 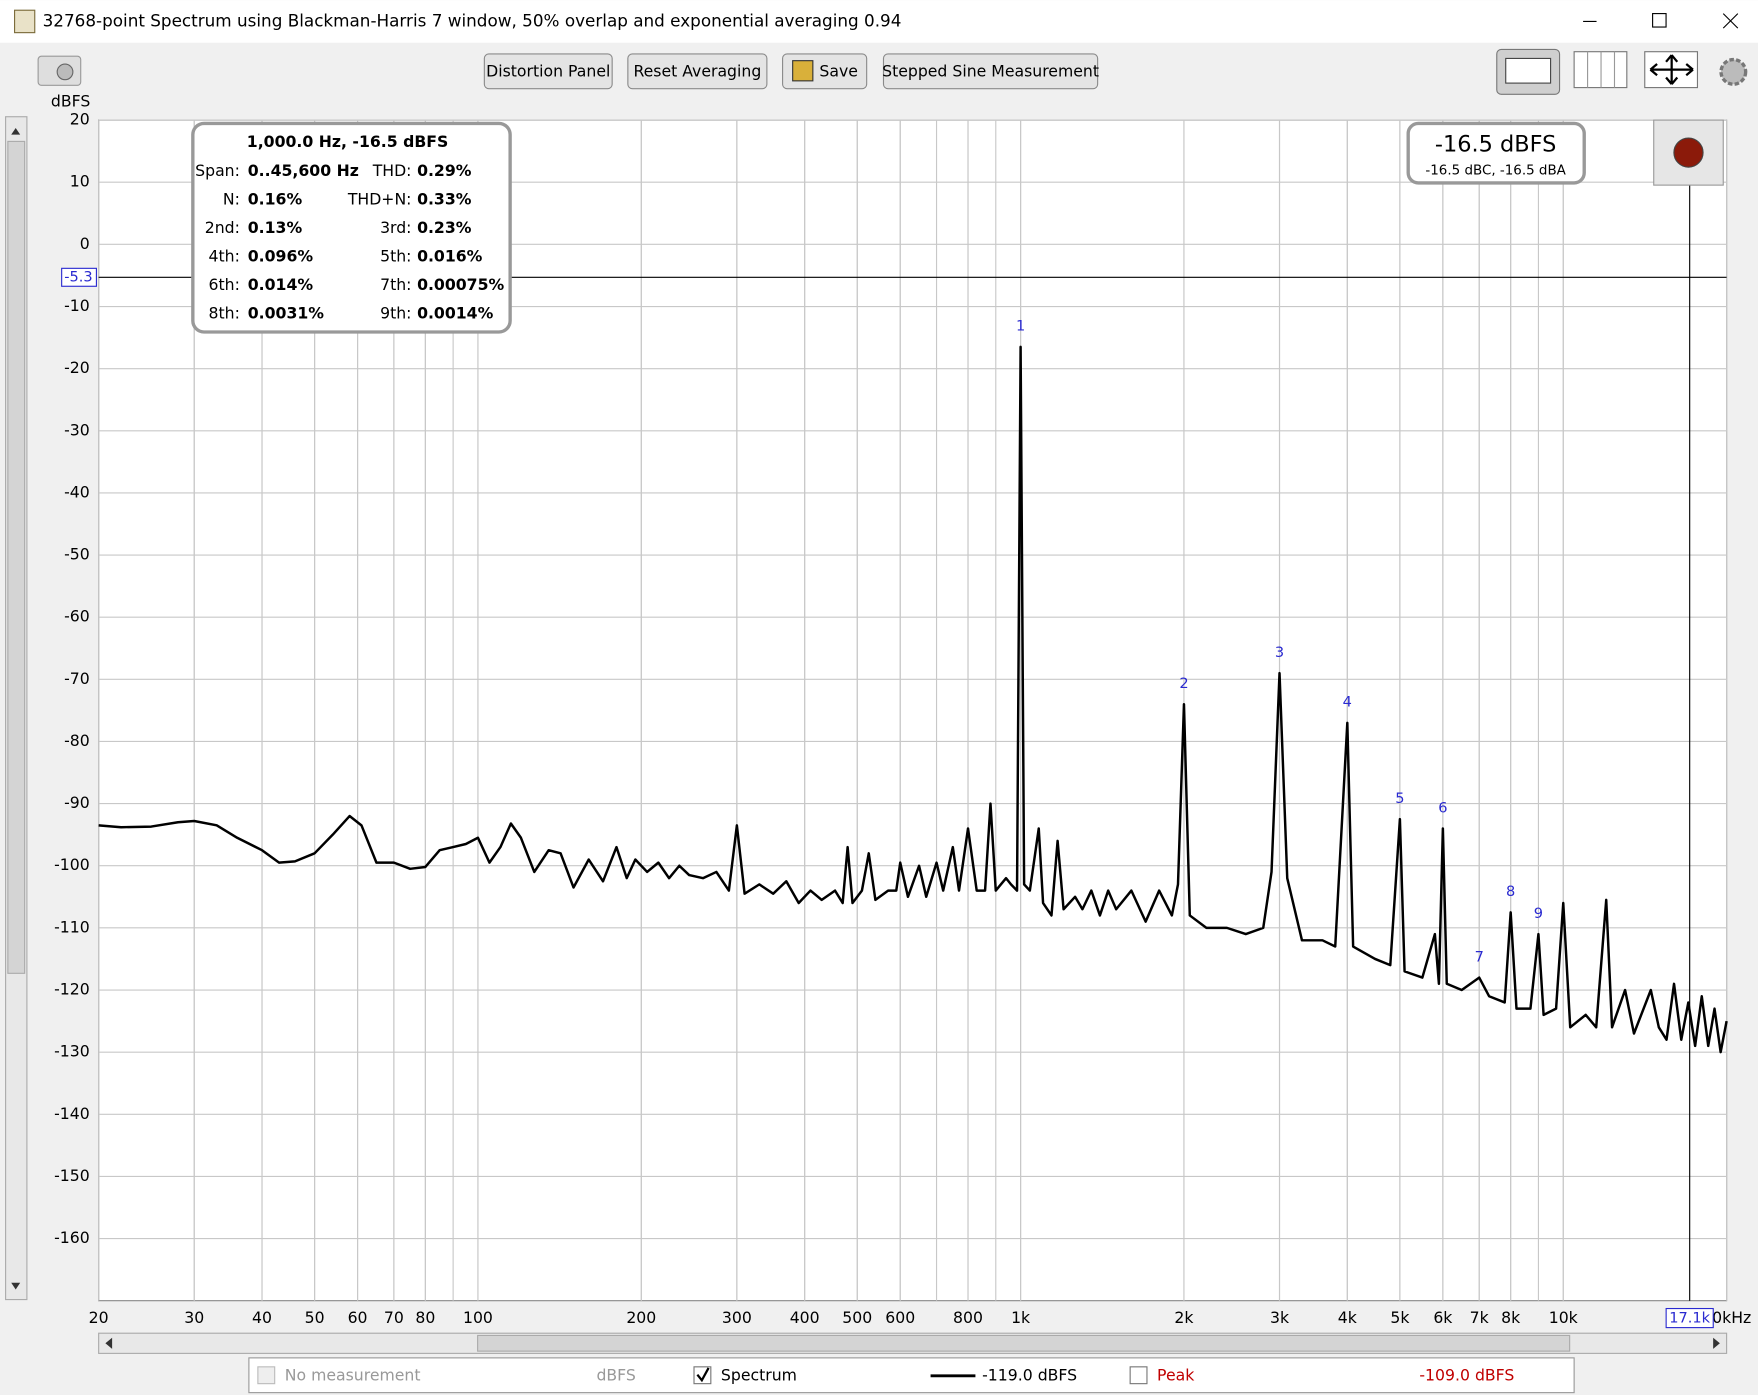 I want to click on toolbar-button-label: Save, so click(x=838, y=70).